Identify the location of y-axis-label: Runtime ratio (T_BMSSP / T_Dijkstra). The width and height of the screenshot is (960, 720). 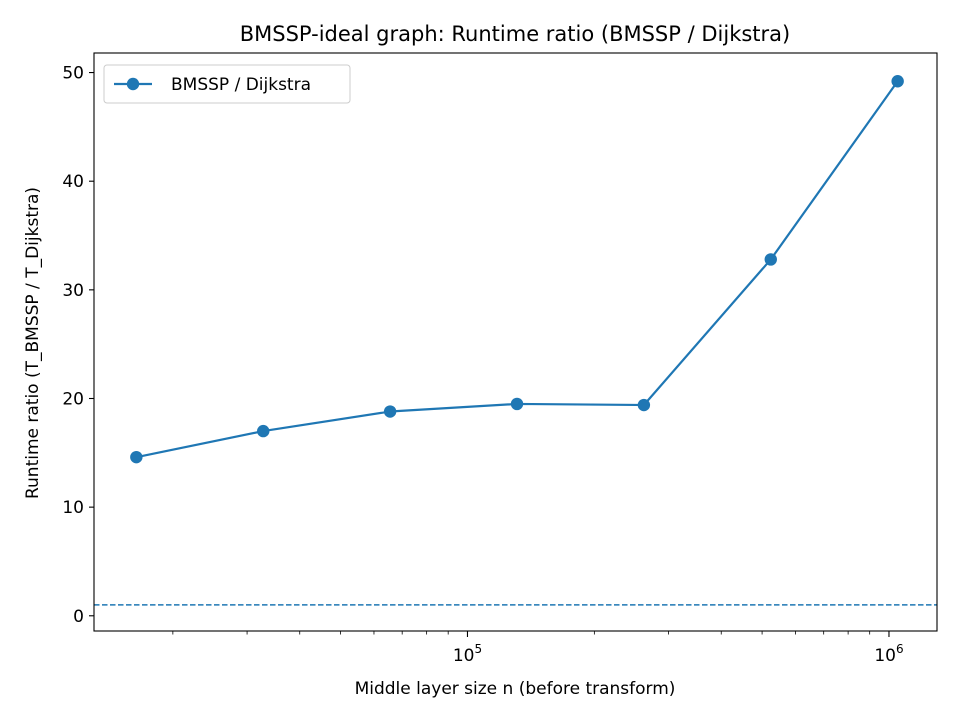
(33, 343).